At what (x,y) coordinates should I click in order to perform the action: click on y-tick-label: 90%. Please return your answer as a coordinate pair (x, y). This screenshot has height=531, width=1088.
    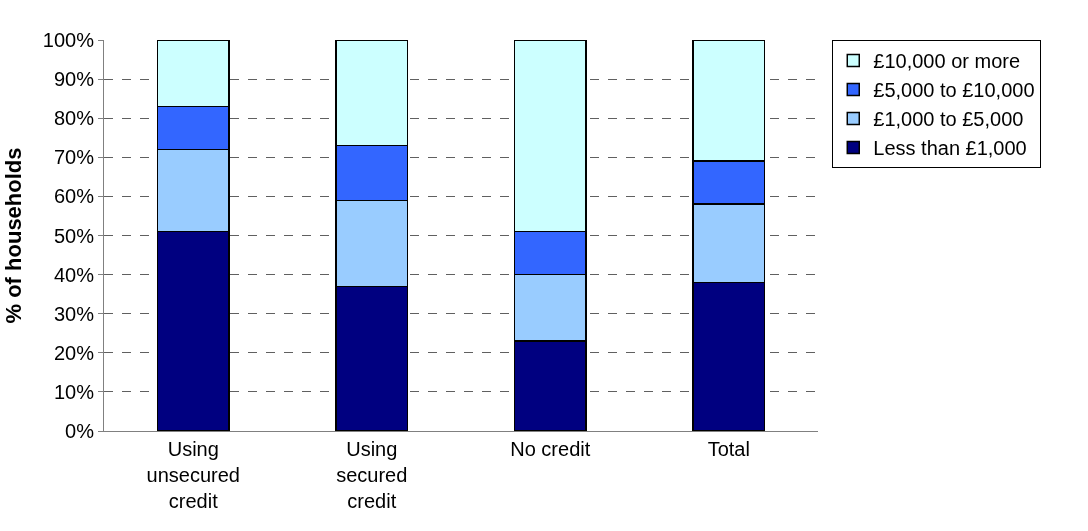
    Looking at the image, I should click on (74, 79).